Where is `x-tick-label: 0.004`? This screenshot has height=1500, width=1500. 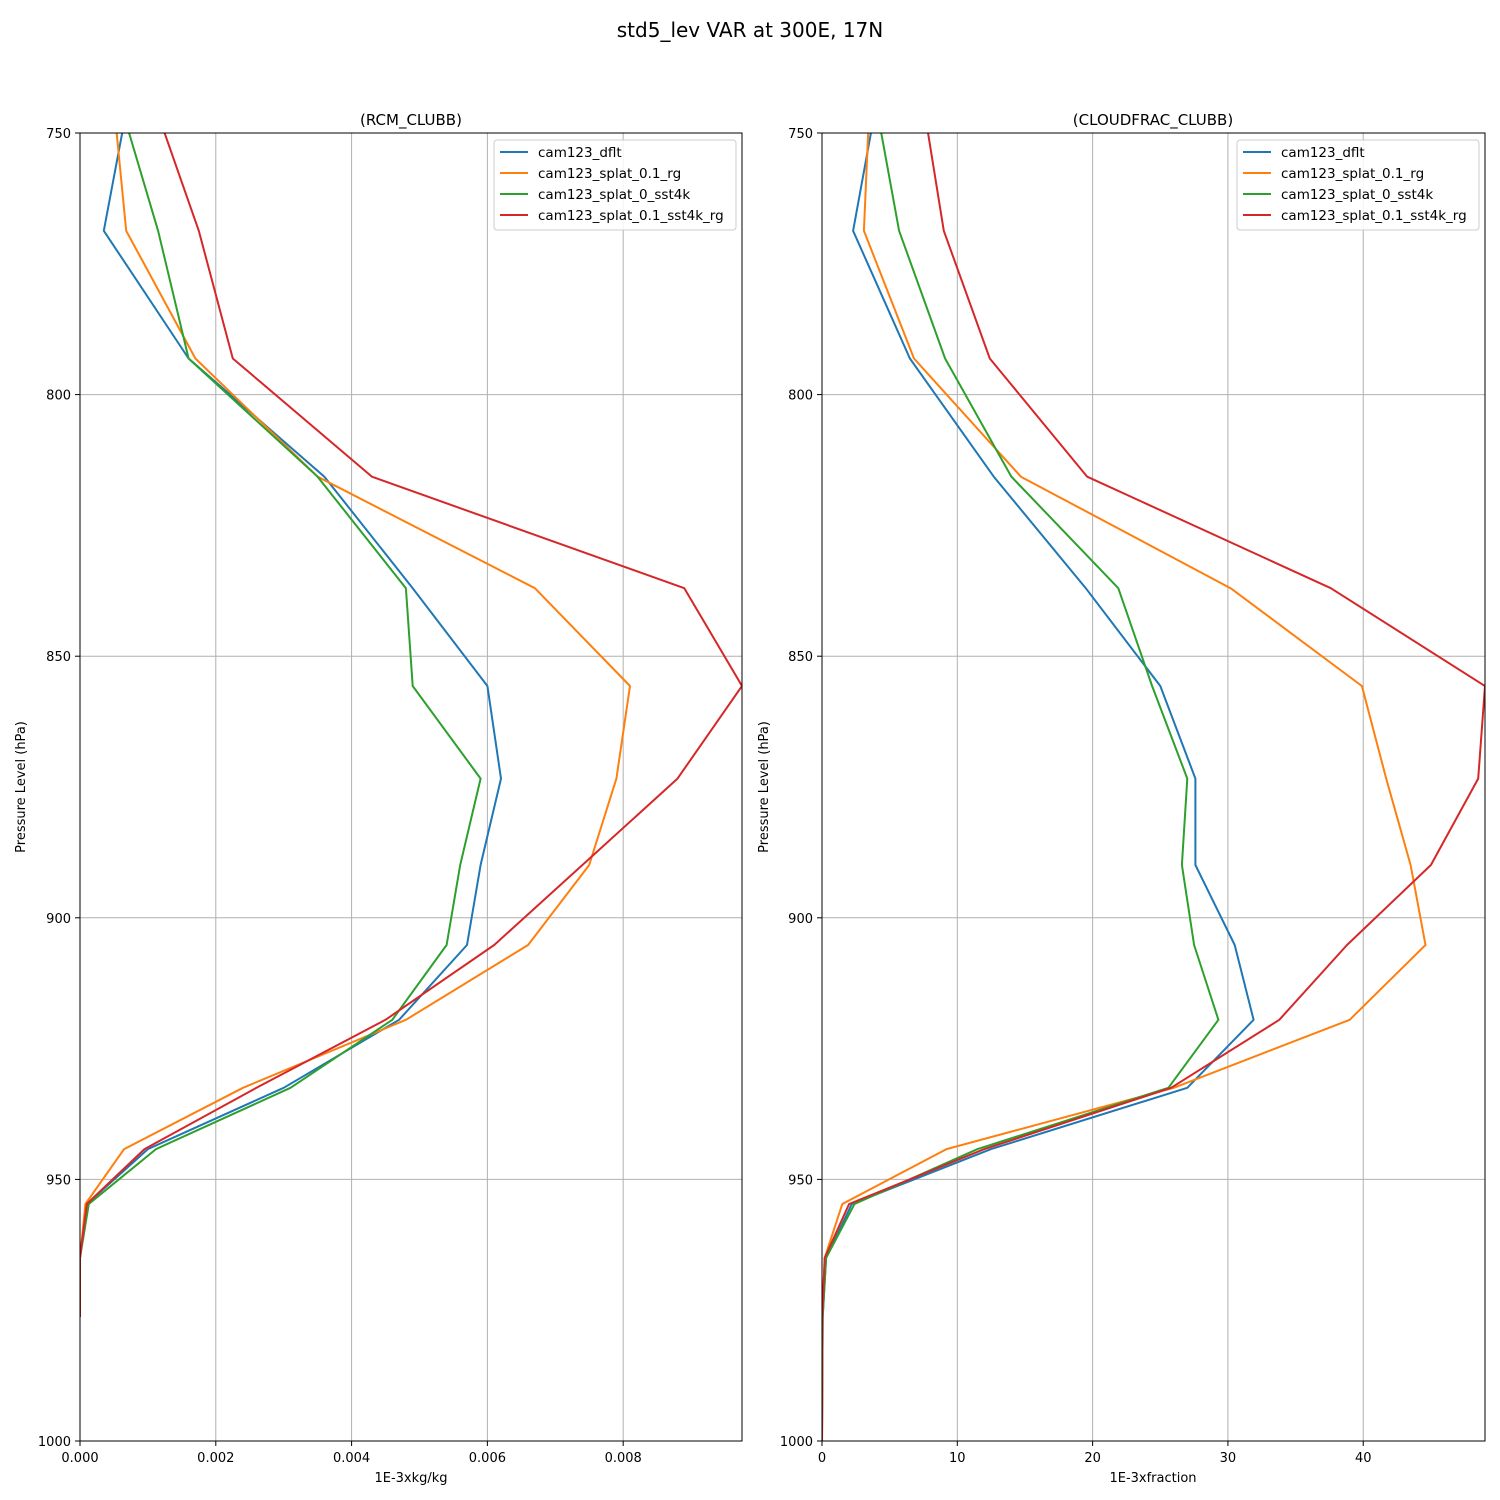
x-tick-label: 0.004 is located at coordinates (351, 1458).